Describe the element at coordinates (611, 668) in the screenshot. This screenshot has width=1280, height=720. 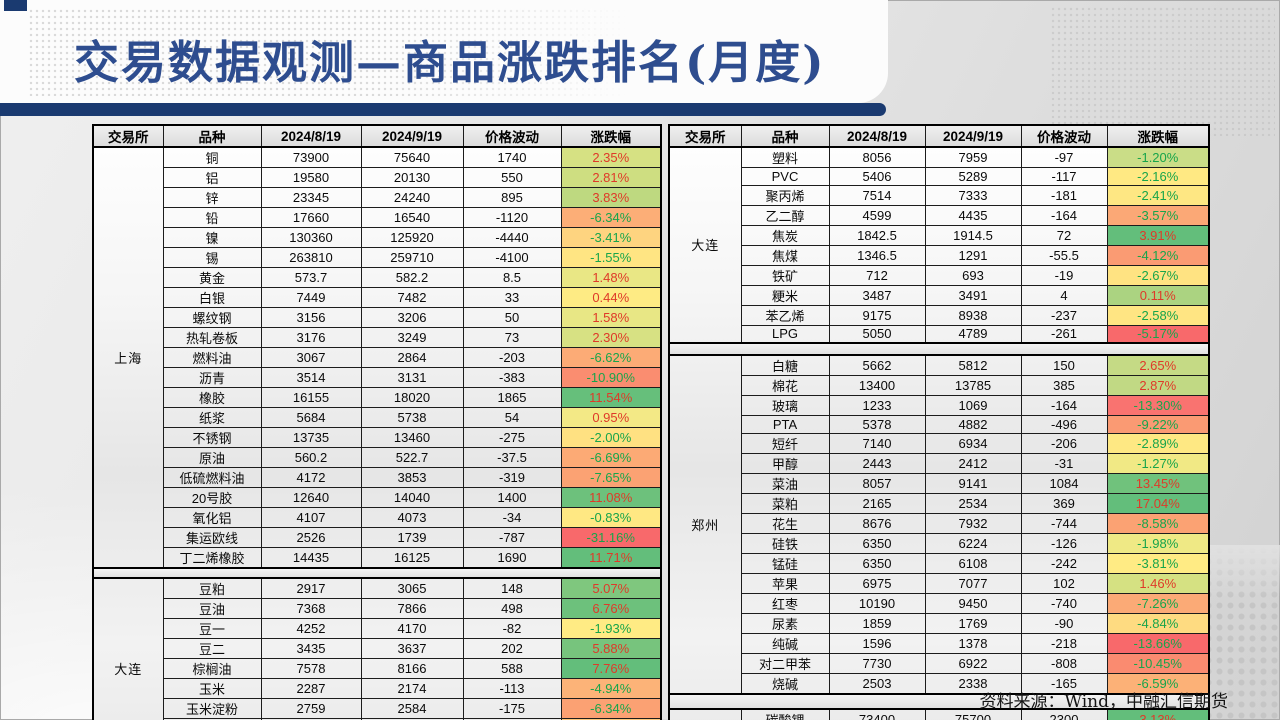
I see `pct-change-cell: 7.76%` at that location.